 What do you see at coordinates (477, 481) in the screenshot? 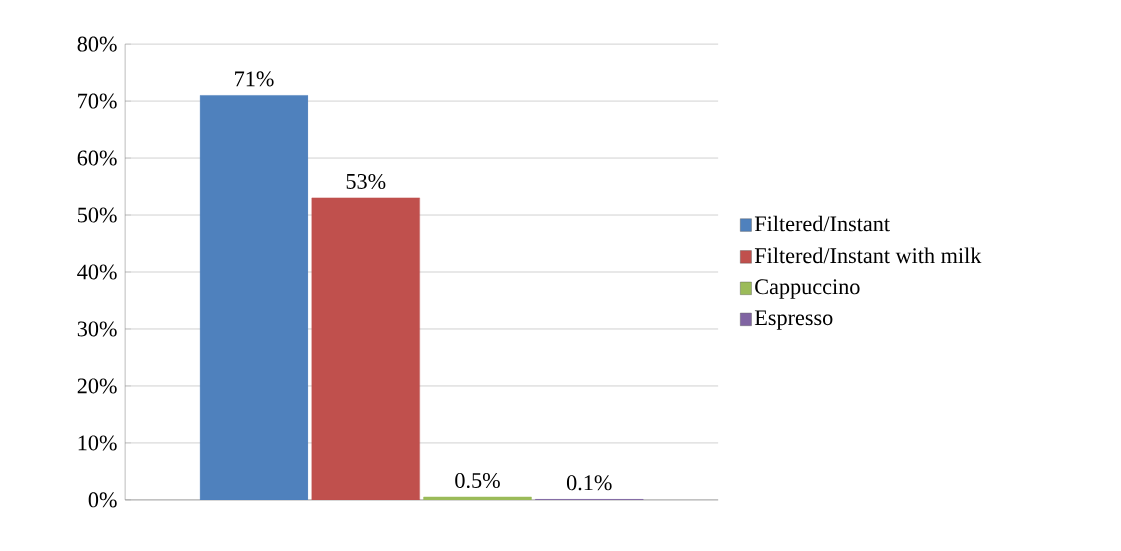
I see `data-label: 0.5%` at bounding box center [477, 481].